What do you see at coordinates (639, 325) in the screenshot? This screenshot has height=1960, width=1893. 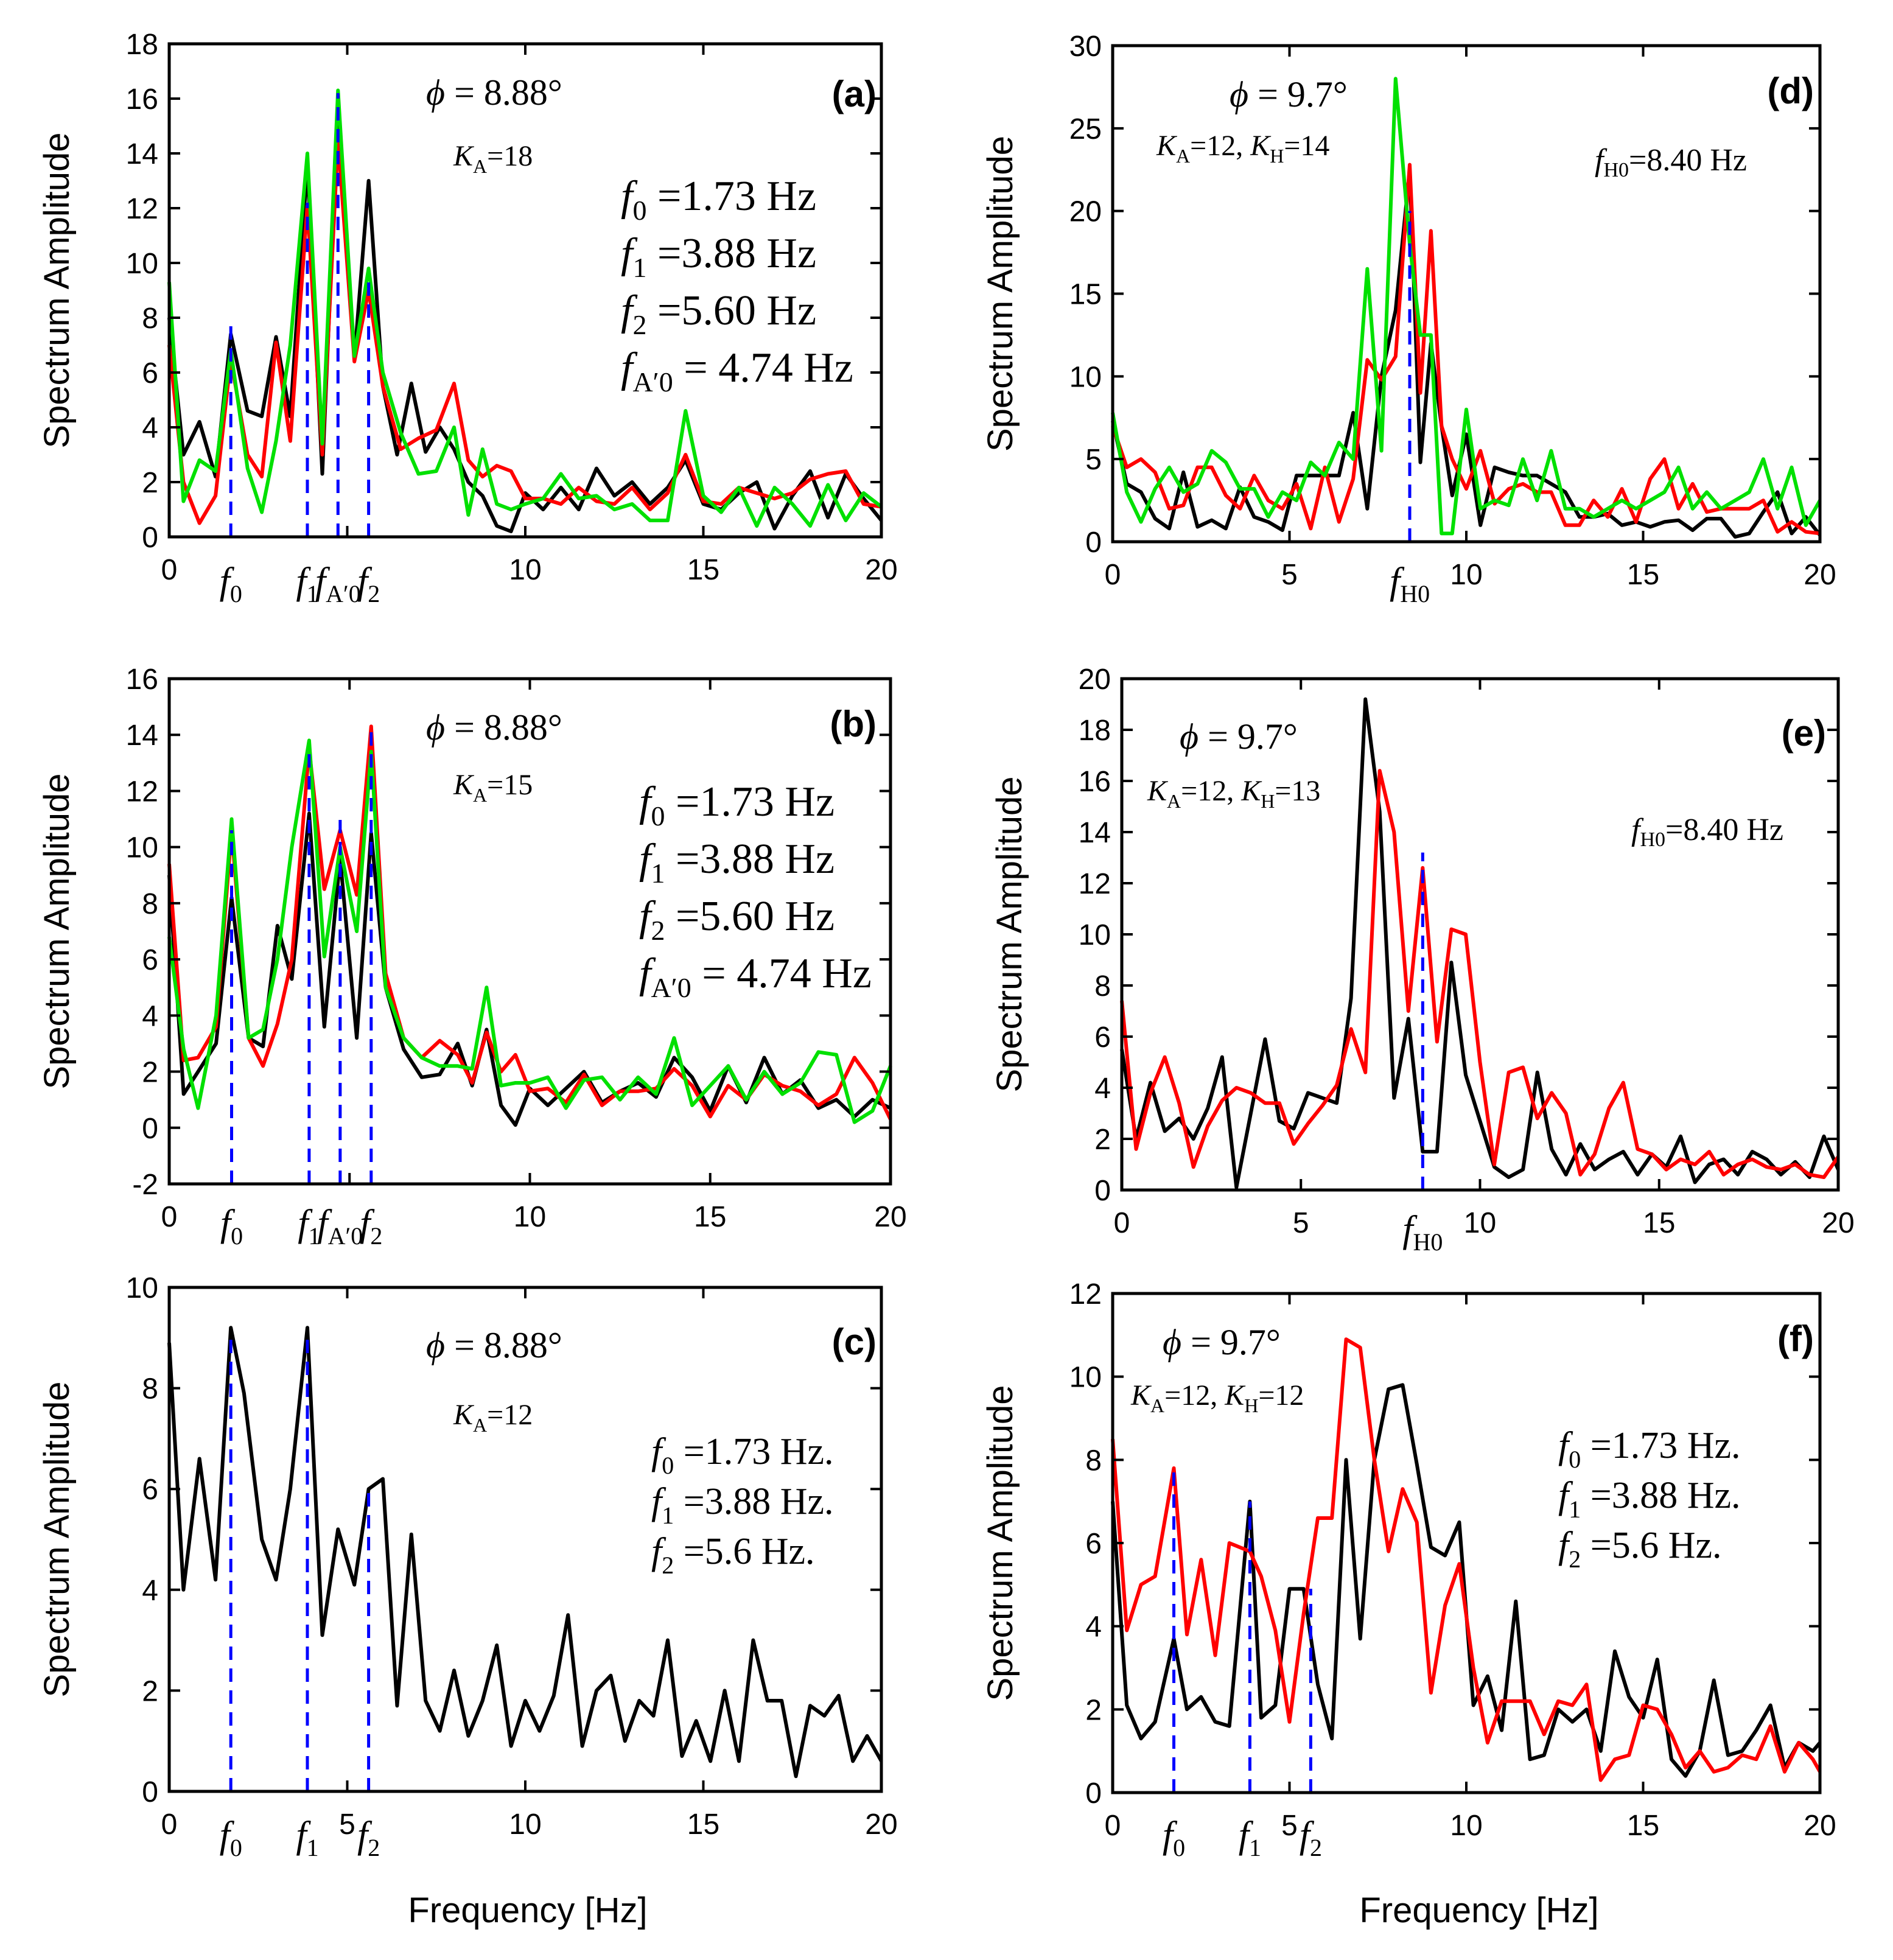 I see `freq-sub: 2` at bounding box center [639, 325].